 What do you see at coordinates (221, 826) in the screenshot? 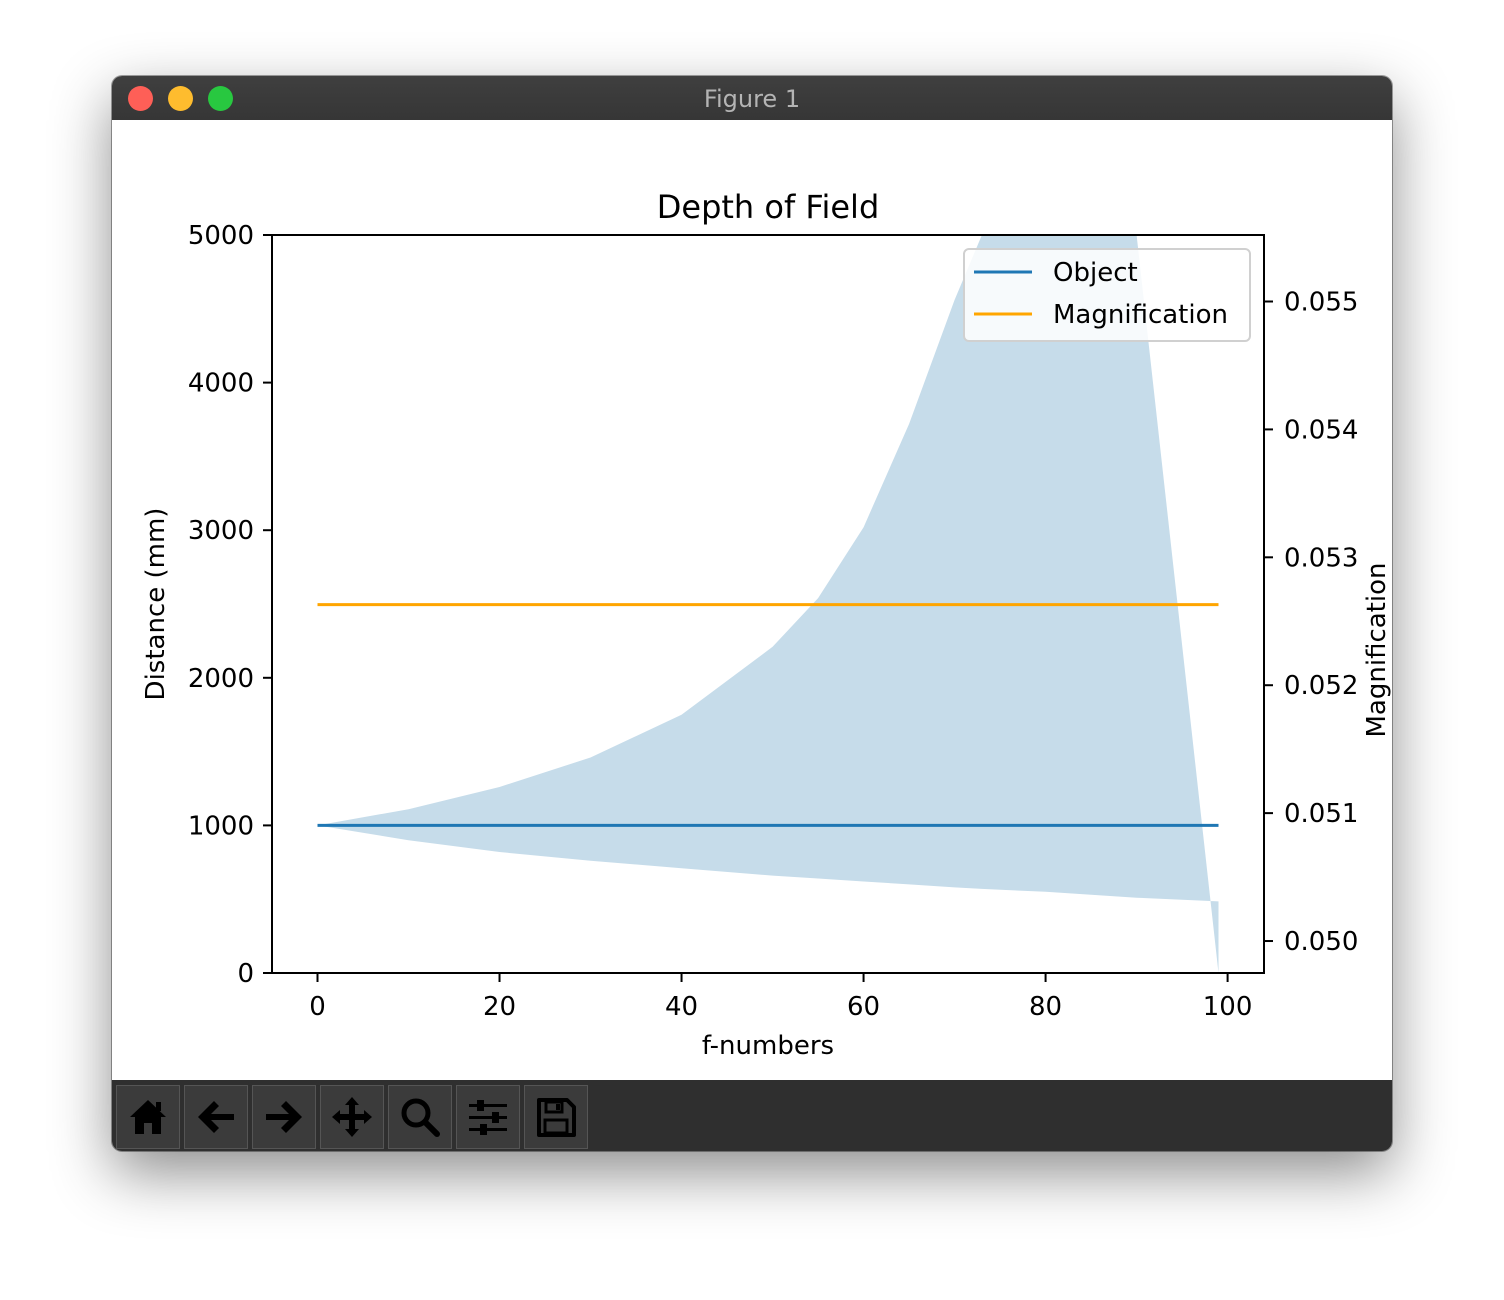
I see `y-tick-label: 1000` at bounding box center [221, 826].